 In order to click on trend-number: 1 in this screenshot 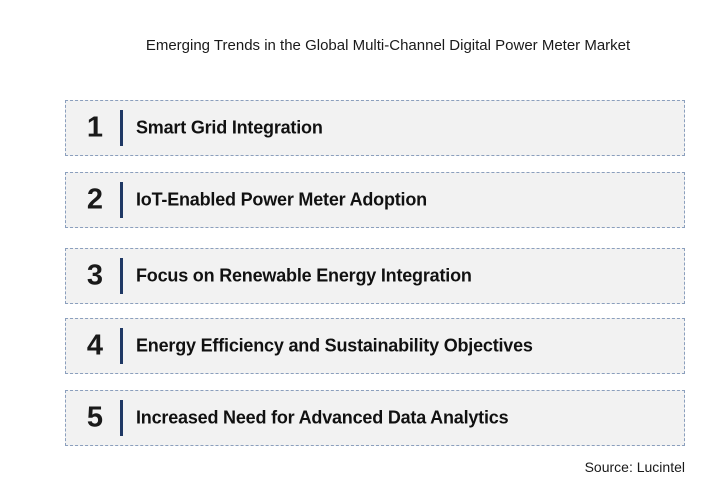, I will do `click(95, 127)`.